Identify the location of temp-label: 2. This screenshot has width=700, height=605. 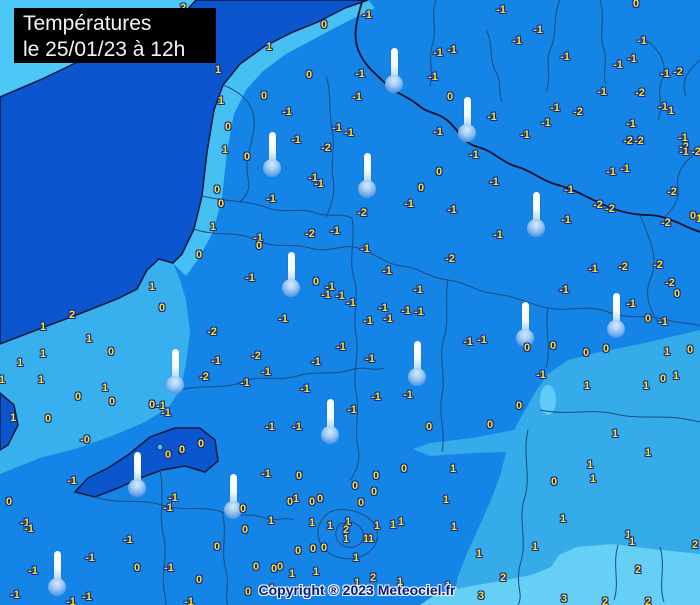
(605, 600).